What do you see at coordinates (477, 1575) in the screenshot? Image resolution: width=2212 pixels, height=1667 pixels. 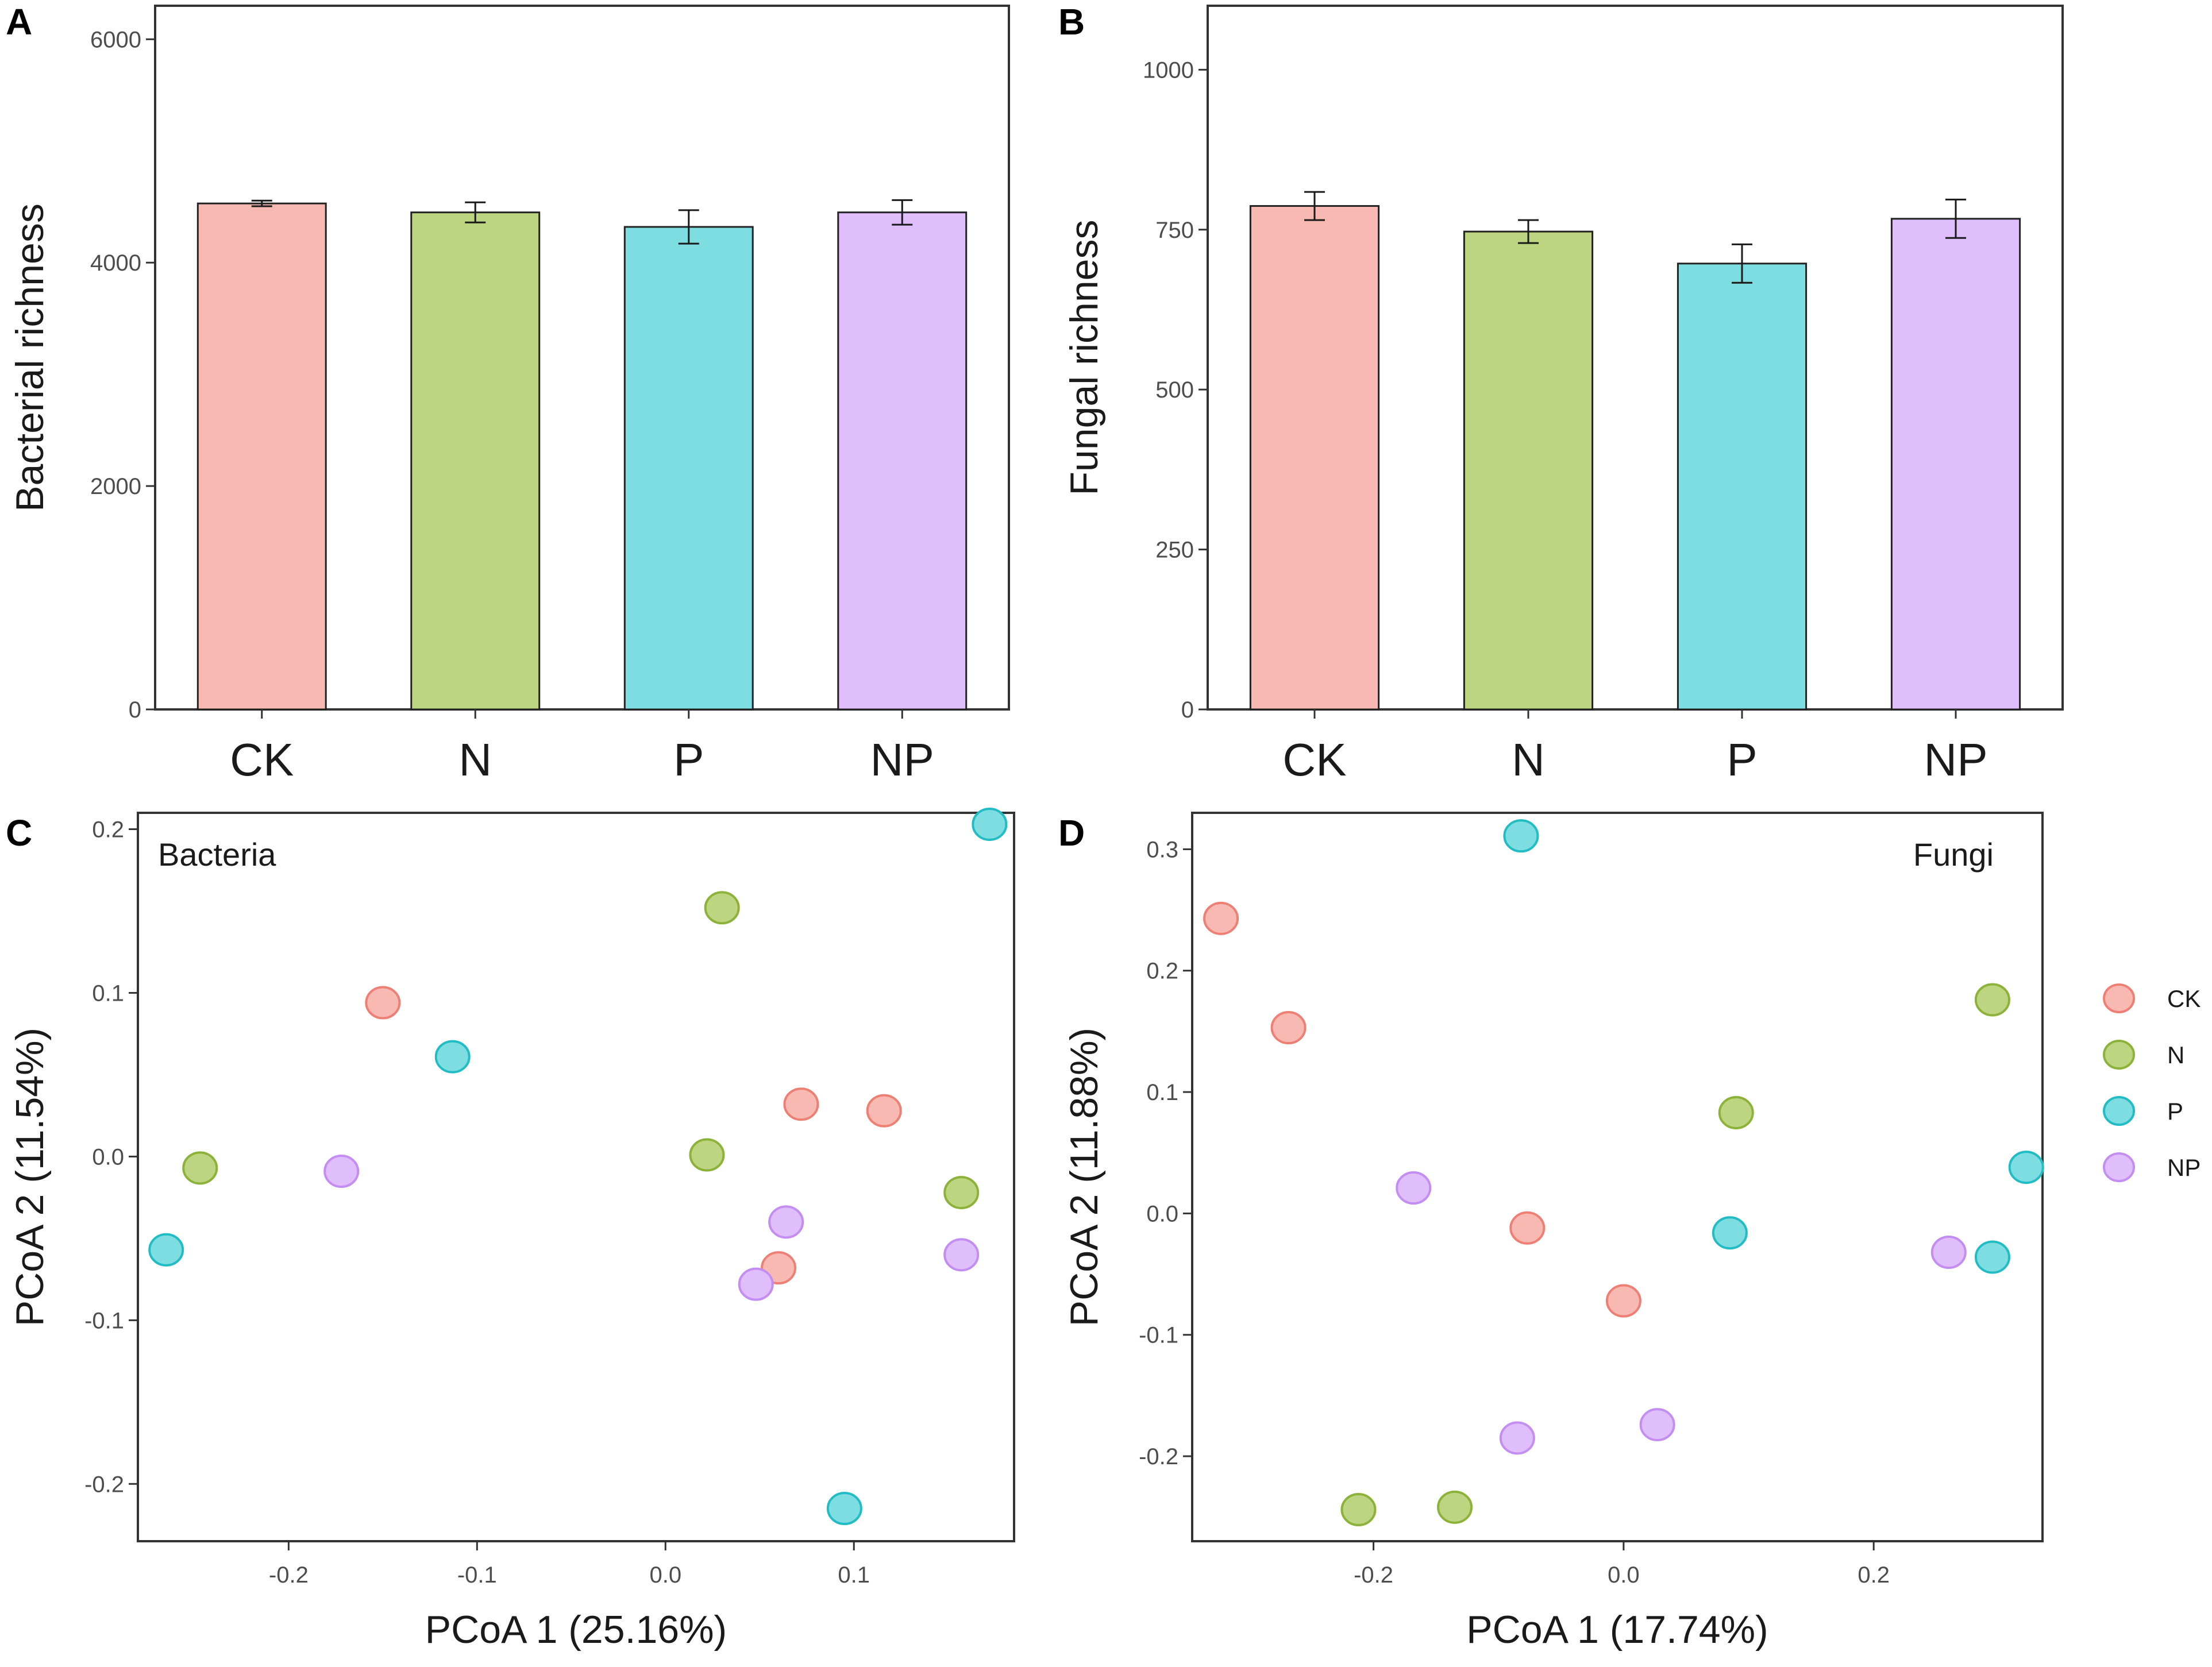 I see `x-tick-label: -0.1` at bounding box center [477, 1575].